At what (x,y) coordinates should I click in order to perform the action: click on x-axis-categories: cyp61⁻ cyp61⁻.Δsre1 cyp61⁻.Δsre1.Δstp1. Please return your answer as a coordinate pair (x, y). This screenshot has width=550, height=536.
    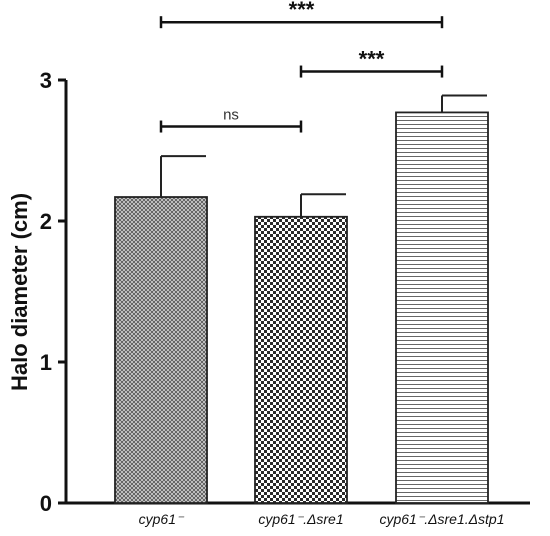
    Looking at the image, I should click on (322, 519).